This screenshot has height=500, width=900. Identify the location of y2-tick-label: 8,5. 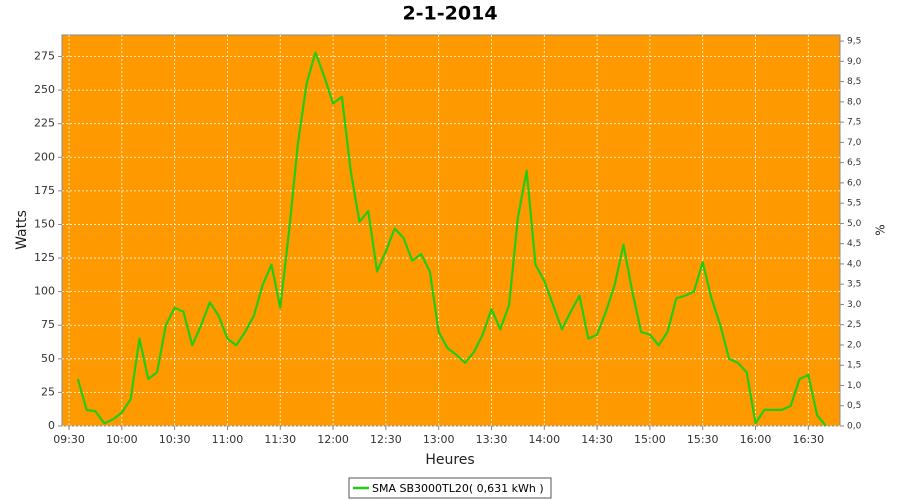
(854, 82).